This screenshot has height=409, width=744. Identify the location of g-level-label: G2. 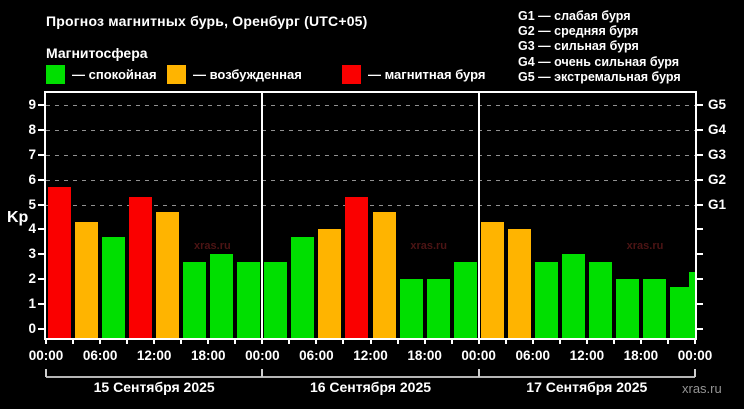
(717, 179).